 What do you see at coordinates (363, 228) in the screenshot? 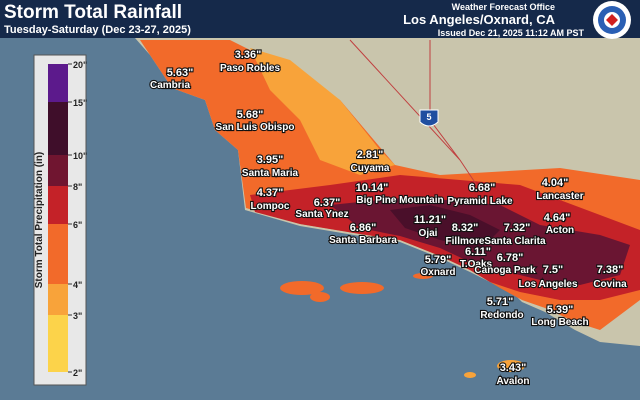
I see `place-value: 6.86"` at bounding box center [363, 228].